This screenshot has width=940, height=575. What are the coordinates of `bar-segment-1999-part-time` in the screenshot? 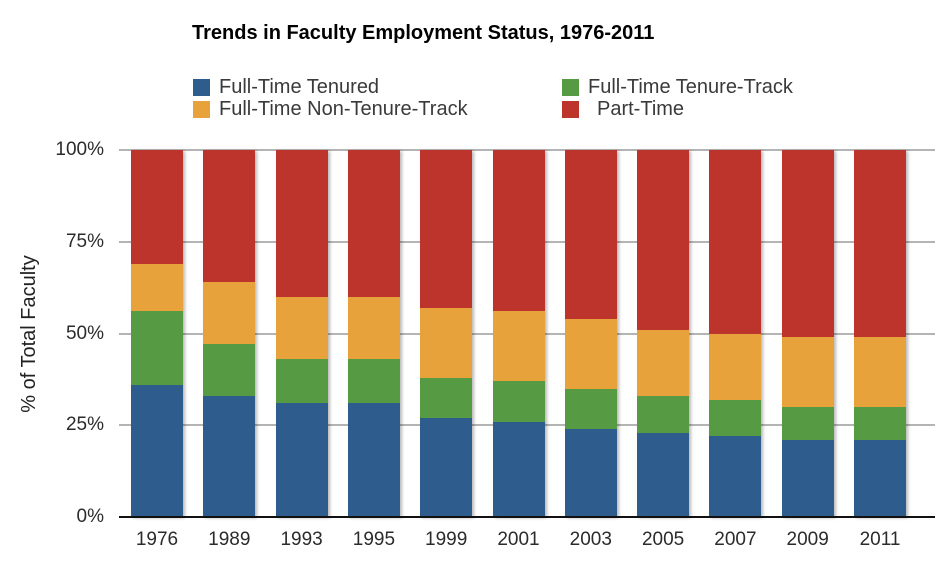 It's located at (446, 229).